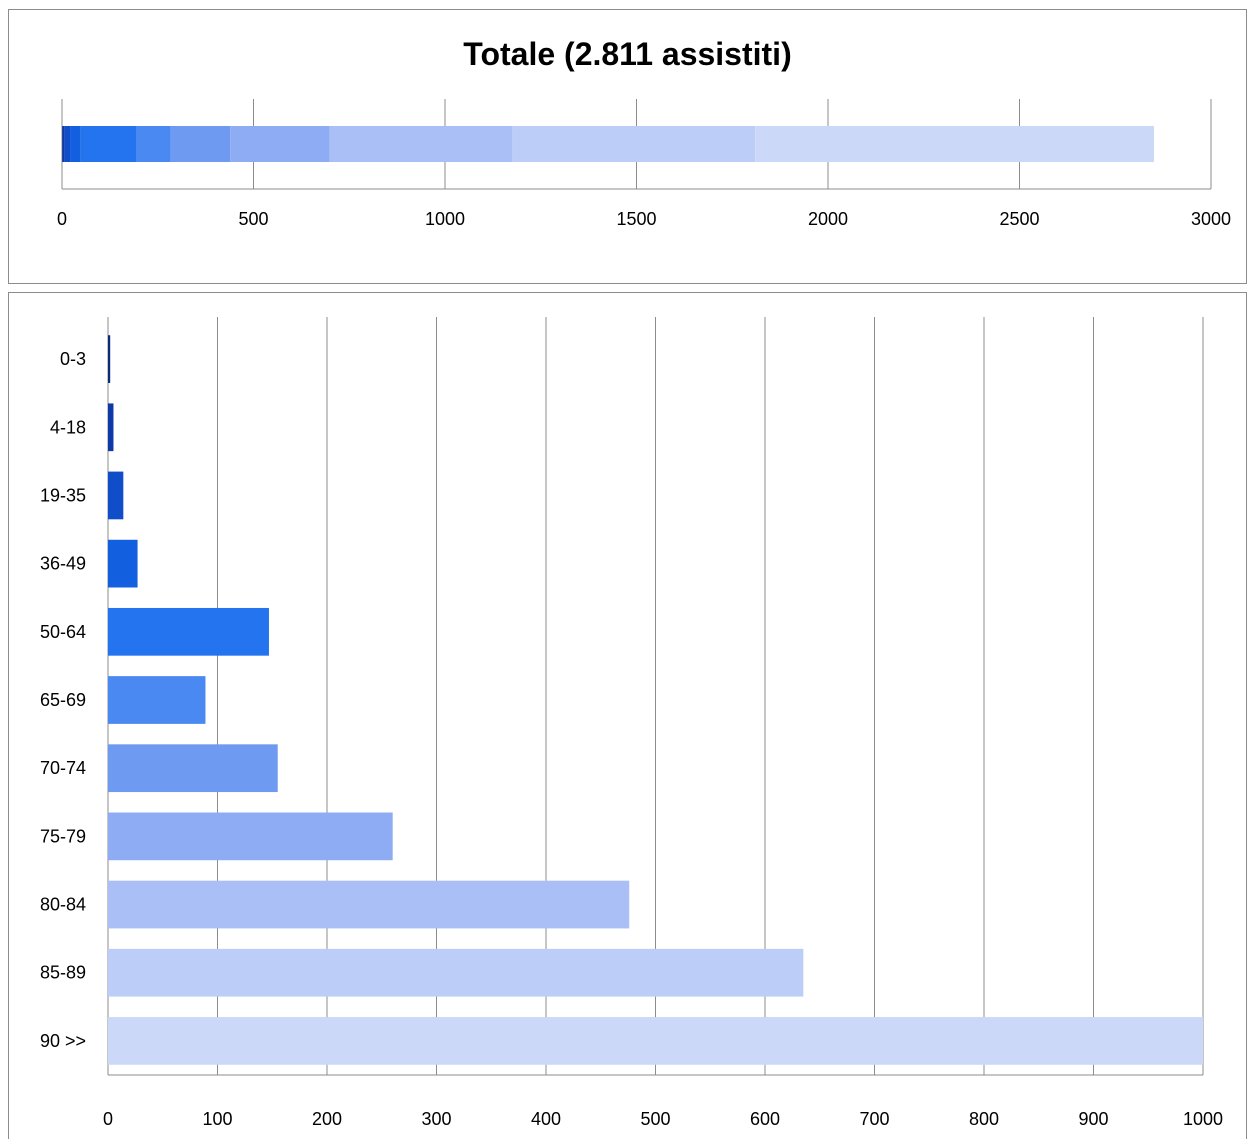 This screenshot has height=1140, width=1247. What do you see at coordinates (63, 700) in the screenshot?
I see `y-category-label: 65-69` at bounding box center [63, 700].